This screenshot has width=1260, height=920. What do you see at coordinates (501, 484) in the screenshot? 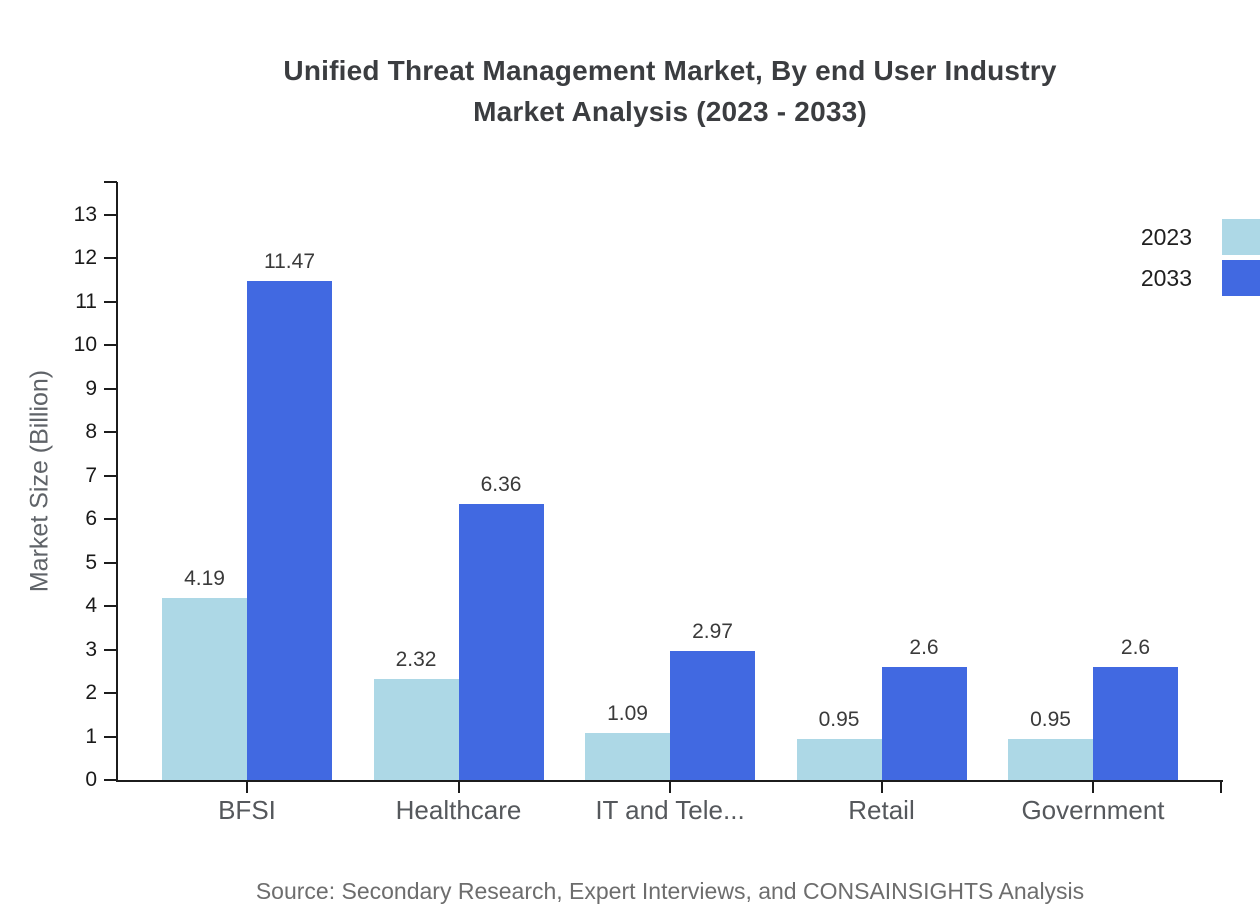
I see `value-label-2033-healthcare: 6.36` at bounding box center [501, 484].